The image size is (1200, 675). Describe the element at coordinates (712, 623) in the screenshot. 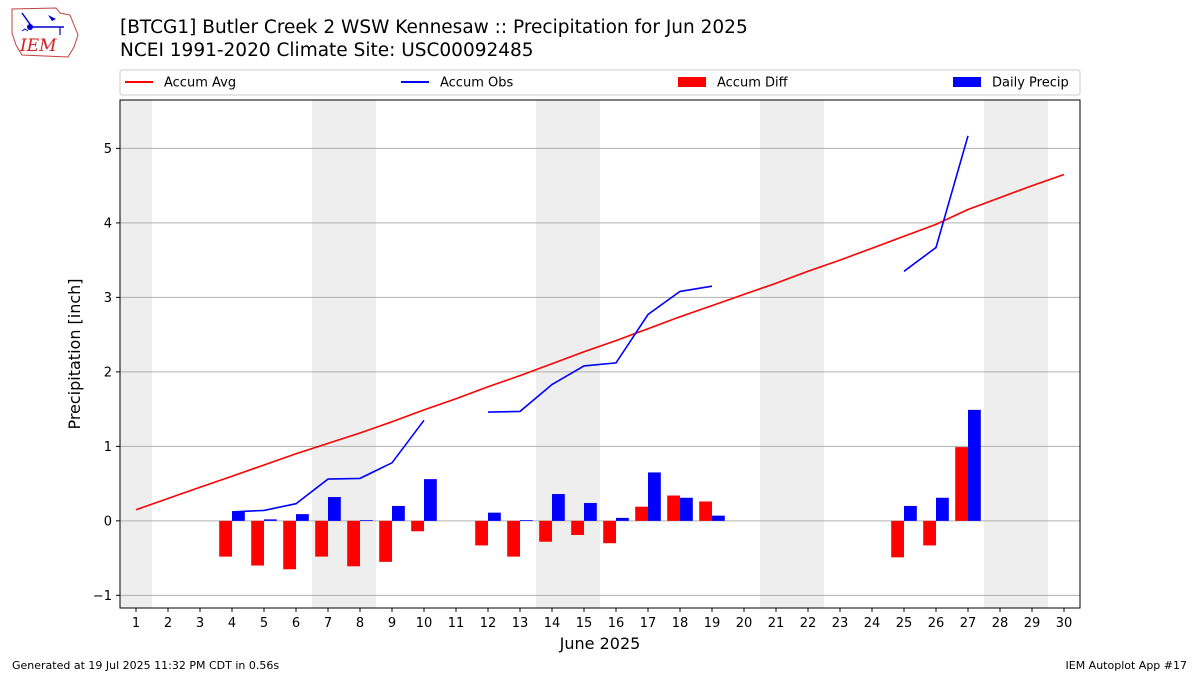

I see `x-tick-label-19: 19` at that location.